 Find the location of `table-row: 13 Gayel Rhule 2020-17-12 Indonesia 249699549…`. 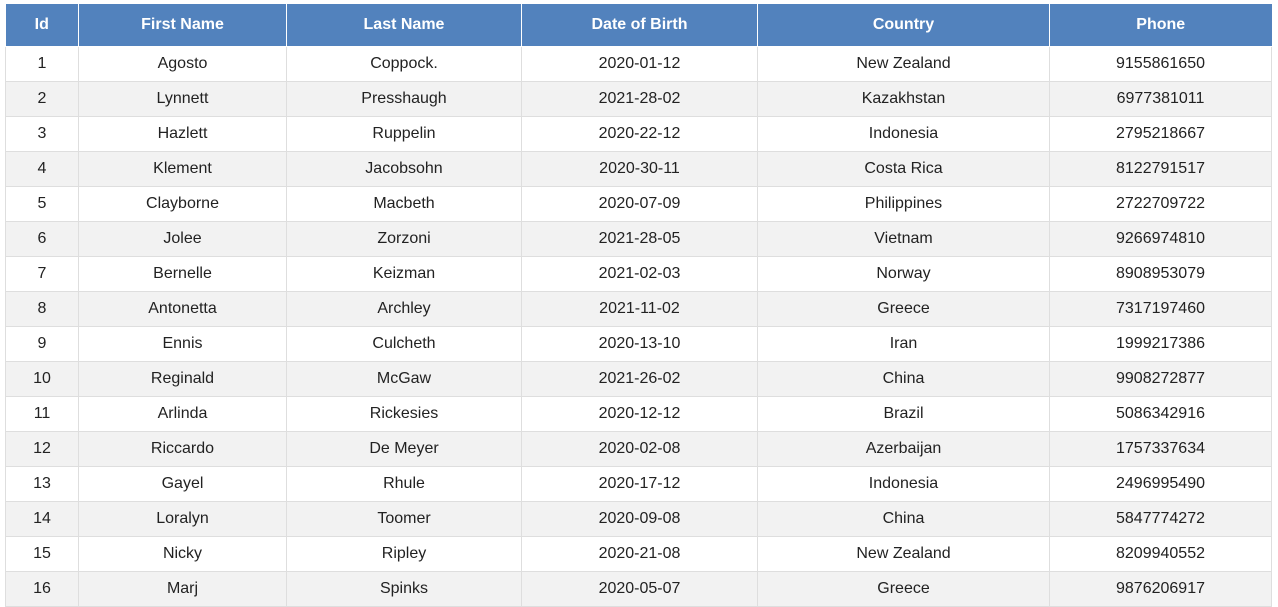

table-row: 13 Gayel Rhule 2020-17-12 Indonesia 249699549… is located at coordinates (638, 484).